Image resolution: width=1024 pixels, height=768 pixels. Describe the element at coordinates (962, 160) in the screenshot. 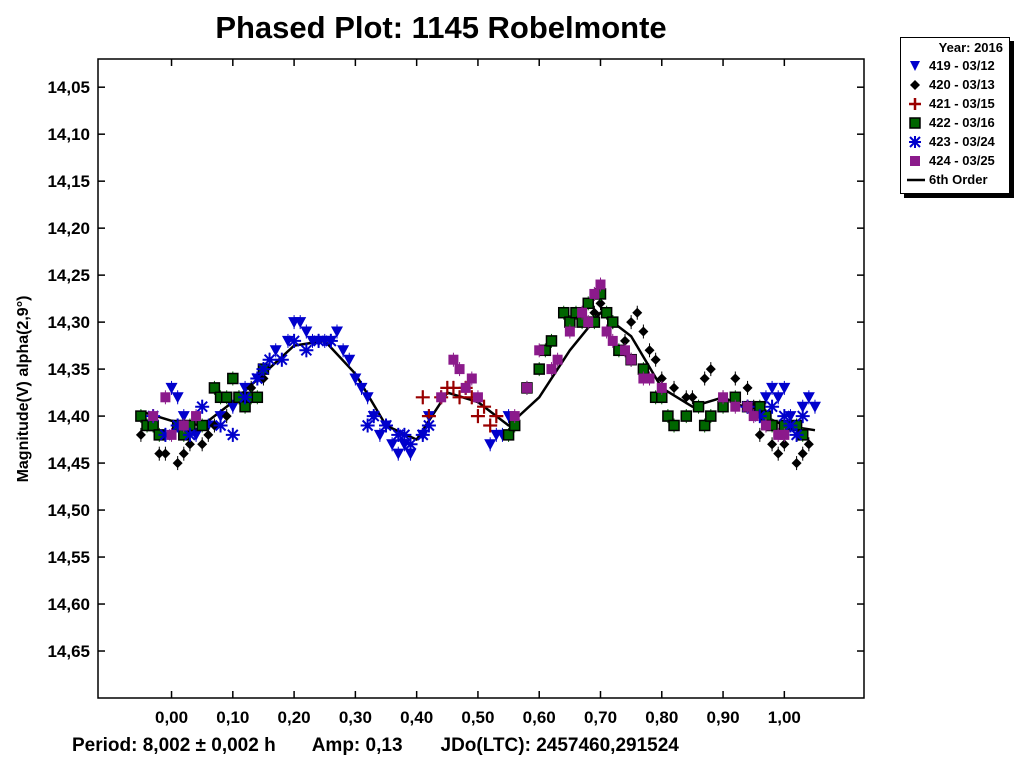

I see `legend-label: 424 - 03/25` at that location.